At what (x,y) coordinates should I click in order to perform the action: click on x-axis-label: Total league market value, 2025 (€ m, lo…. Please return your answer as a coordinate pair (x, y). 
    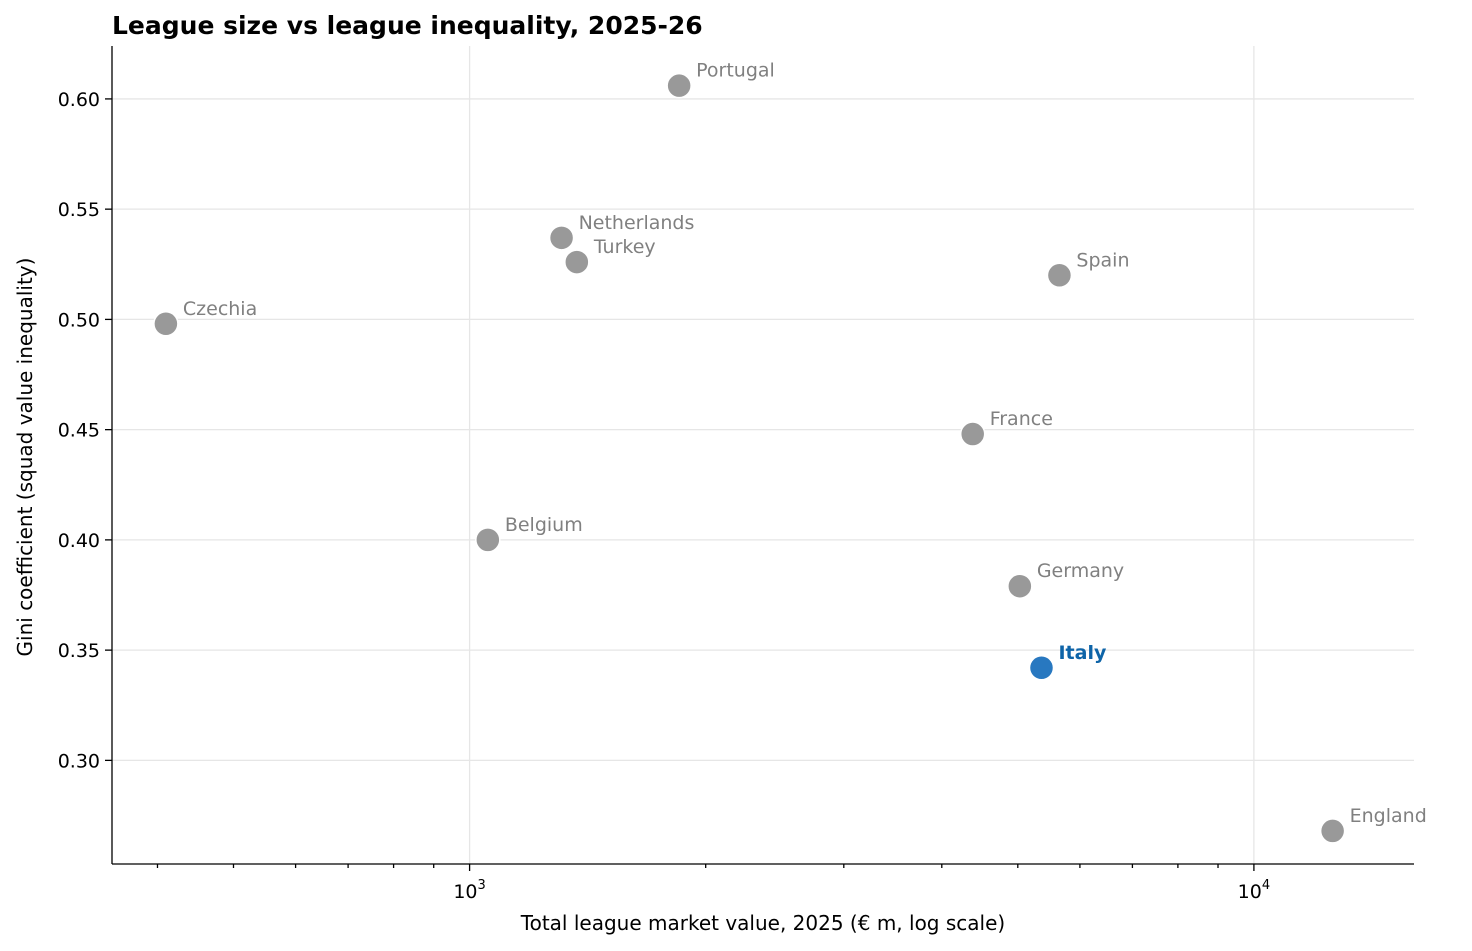
    Looking at the image, I should click on (762, 923).